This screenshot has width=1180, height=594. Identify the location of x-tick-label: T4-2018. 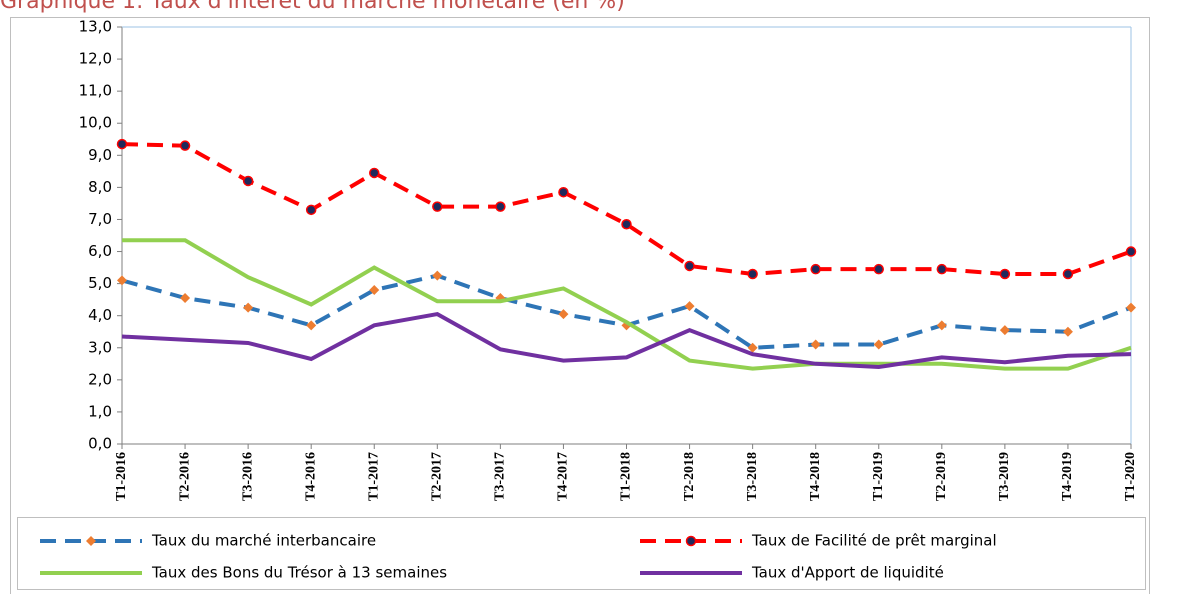
(815, 476).